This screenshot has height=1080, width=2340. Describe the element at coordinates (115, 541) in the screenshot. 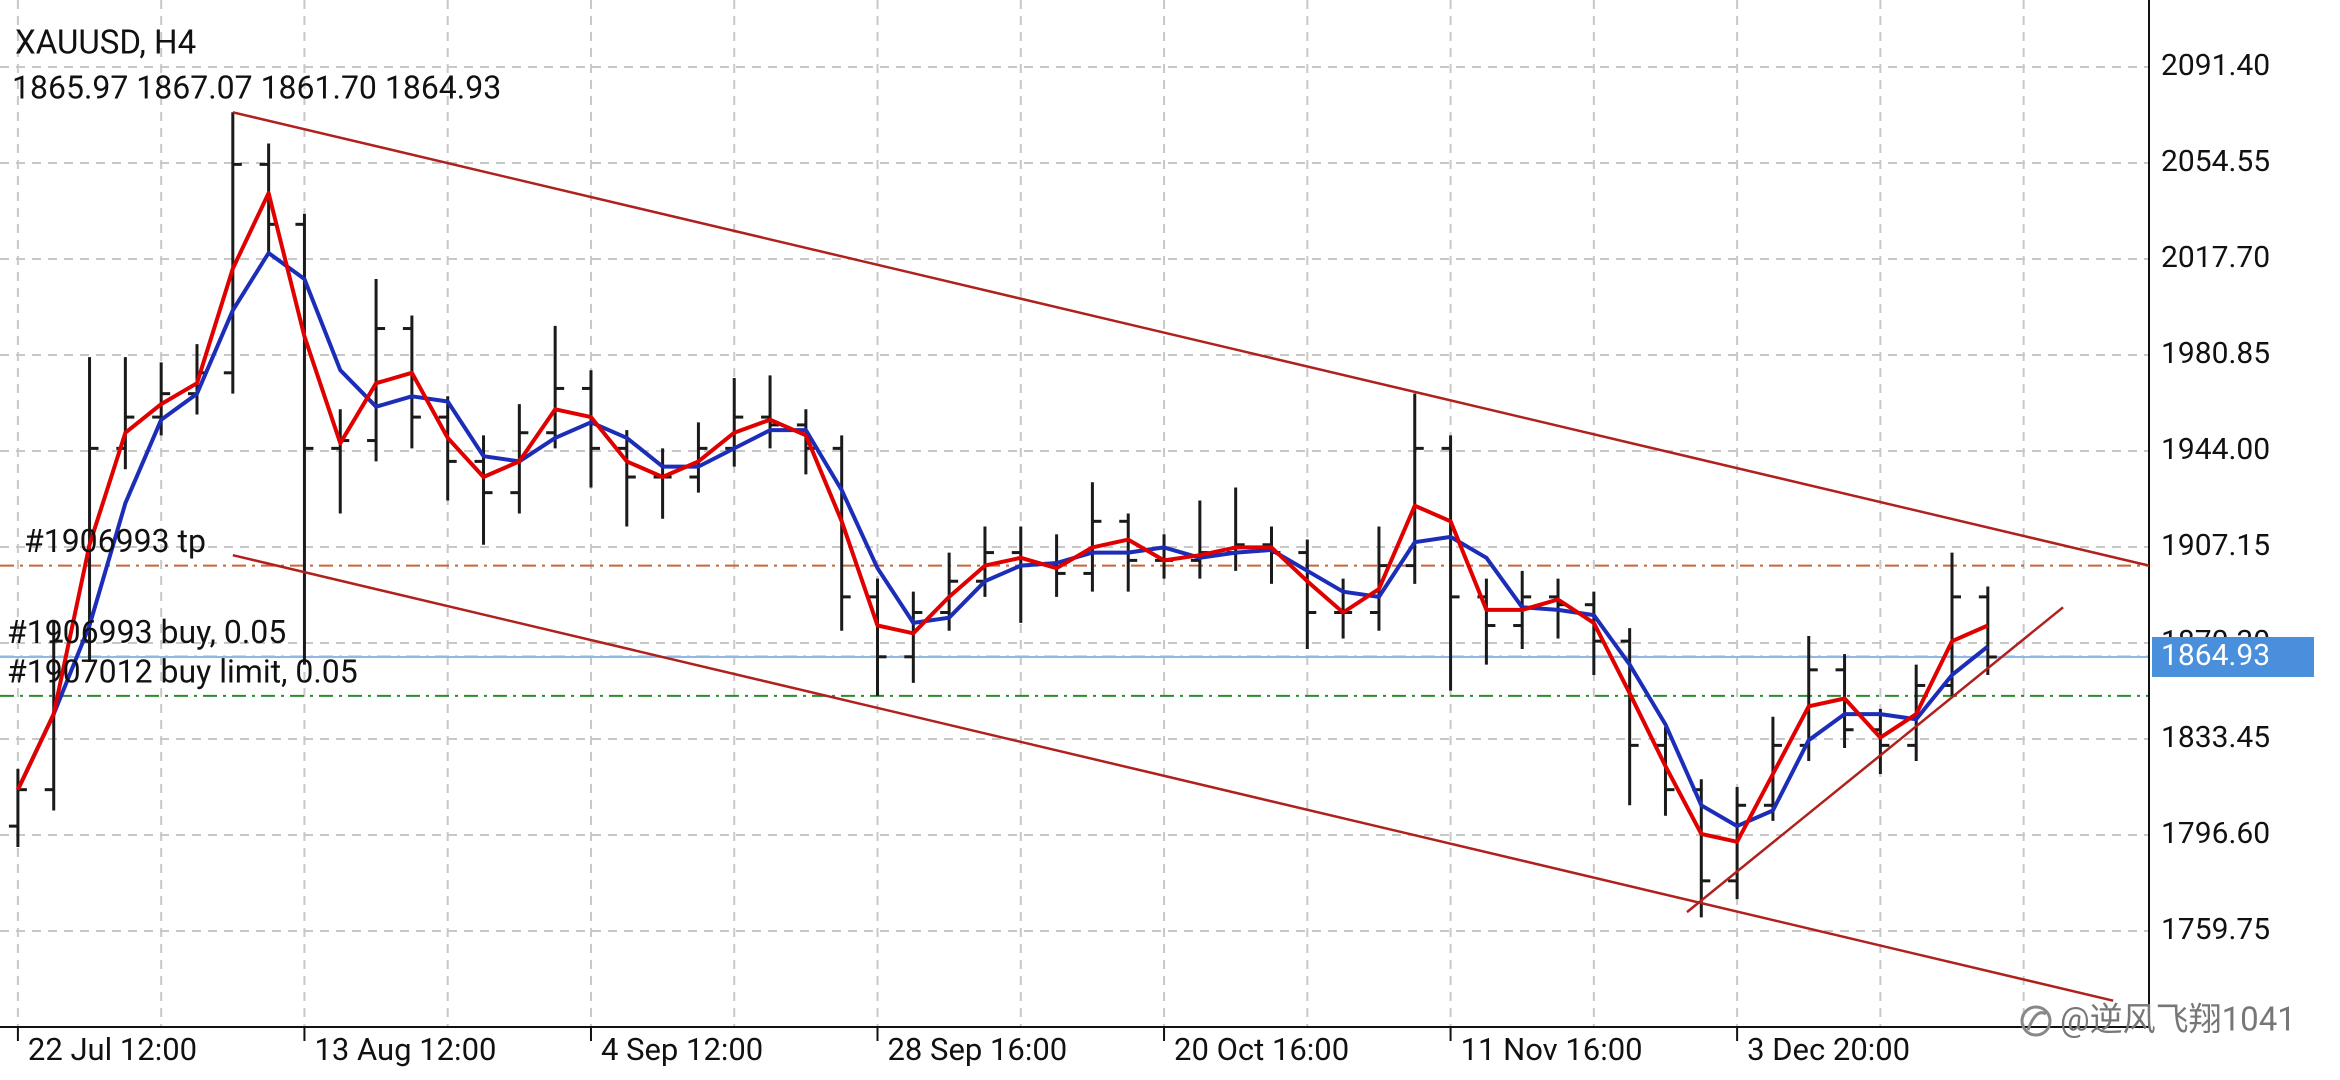

I see `order-label: #1906993 tp` at that location.